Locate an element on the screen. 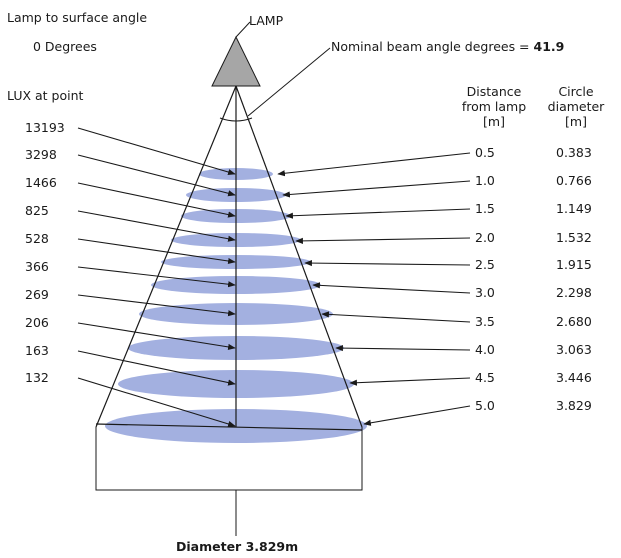  distance-value: 2.5 is located at coordinates (485, 264).